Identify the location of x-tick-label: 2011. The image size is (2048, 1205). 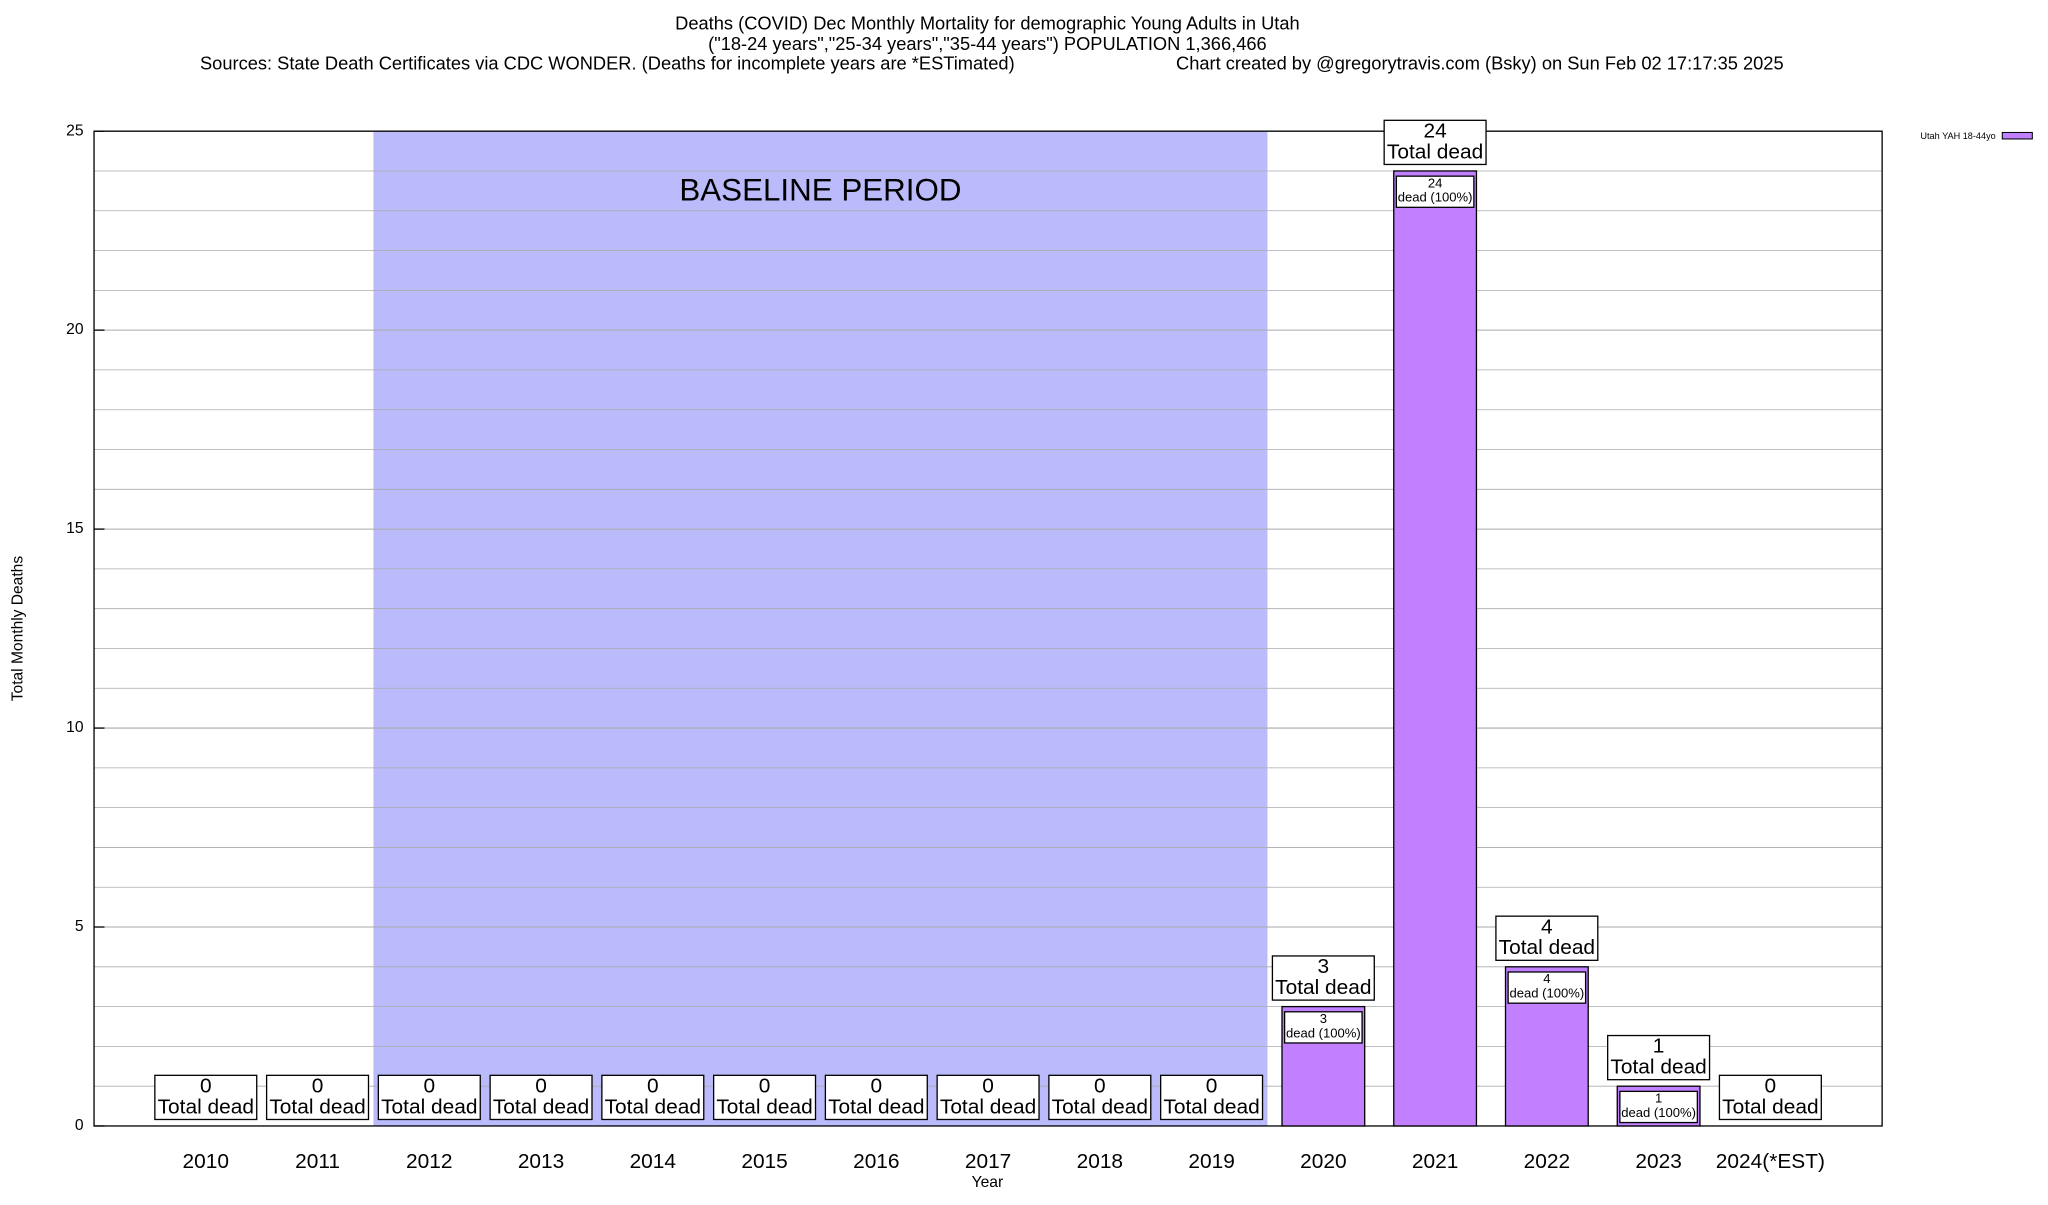
(317, 1161).